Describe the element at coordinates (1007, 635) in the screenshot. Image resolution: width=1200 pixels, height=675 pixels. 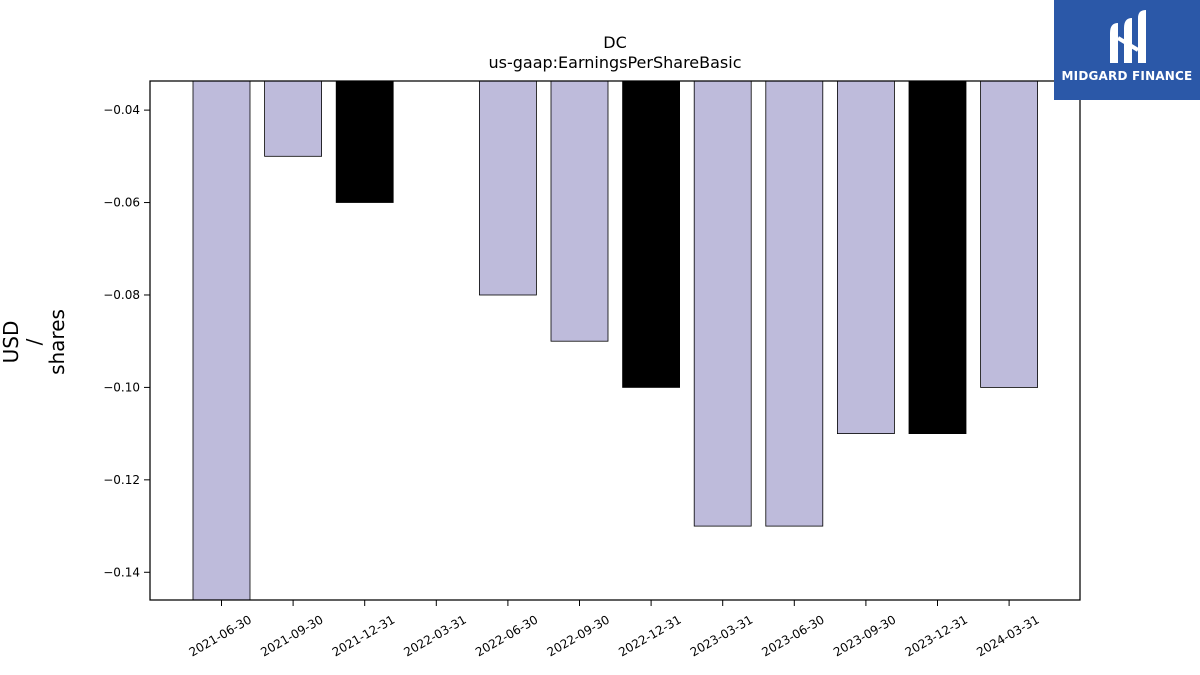
I see `x-tick-label: 2024-03-31` at that location.